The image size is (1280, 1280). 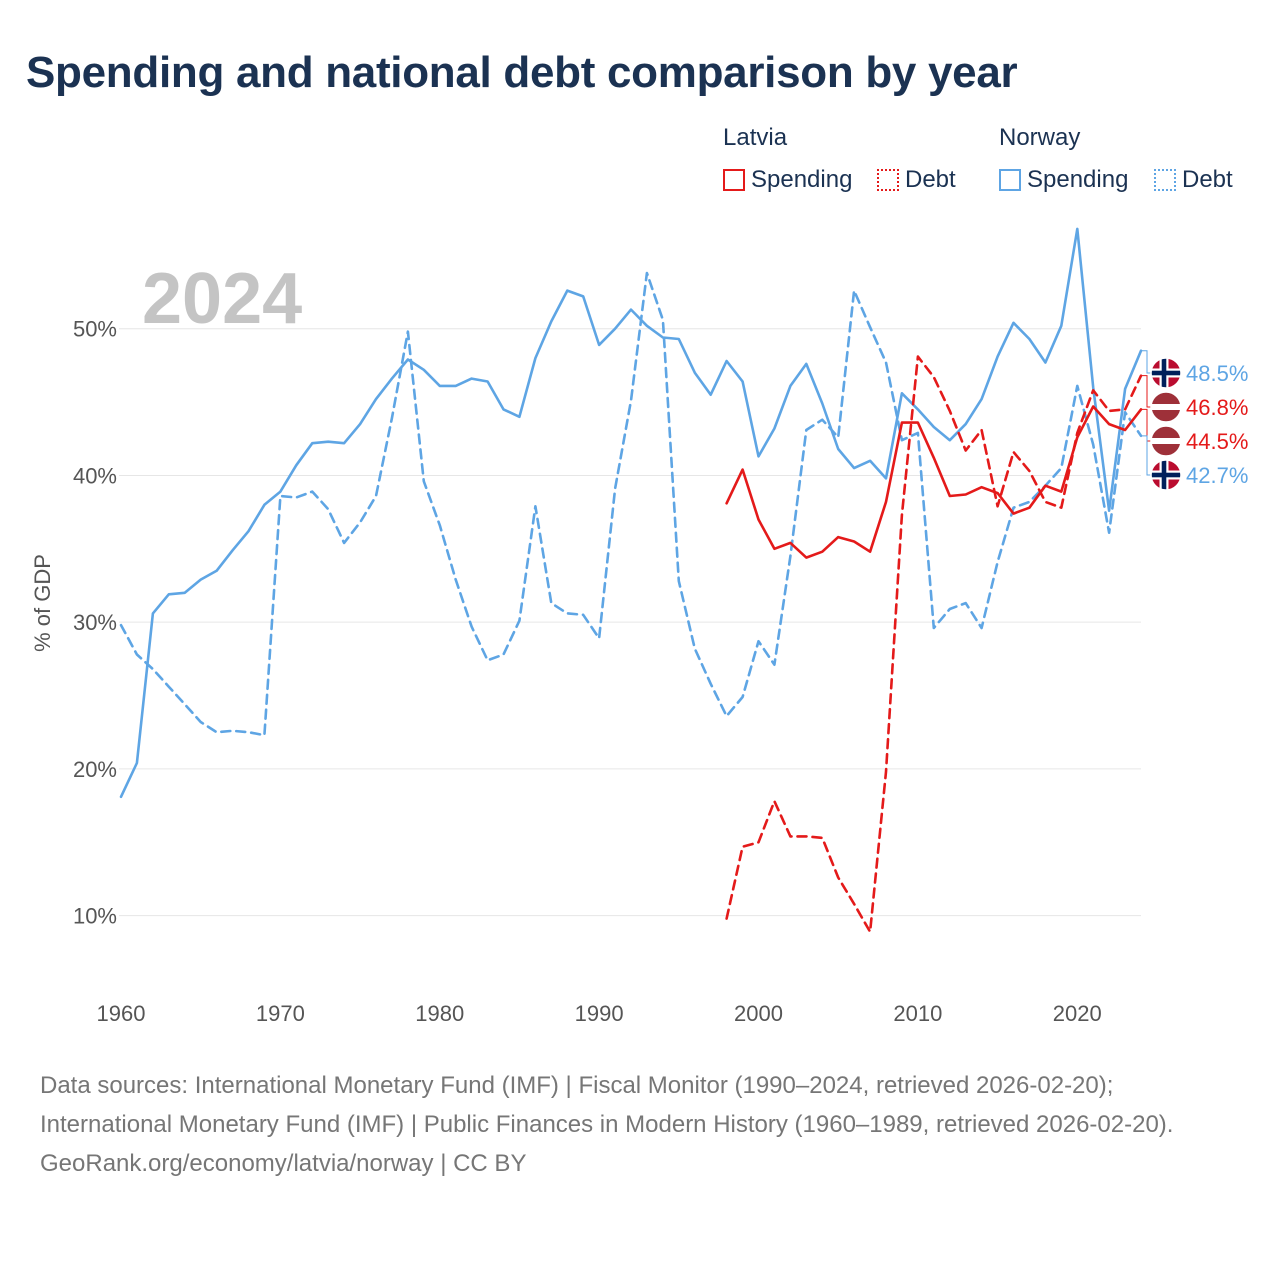 What do you see at coordinates (934, 644) in the screenshot?
I see `series-line-latvia-debt` at bounding box center [934, 644].